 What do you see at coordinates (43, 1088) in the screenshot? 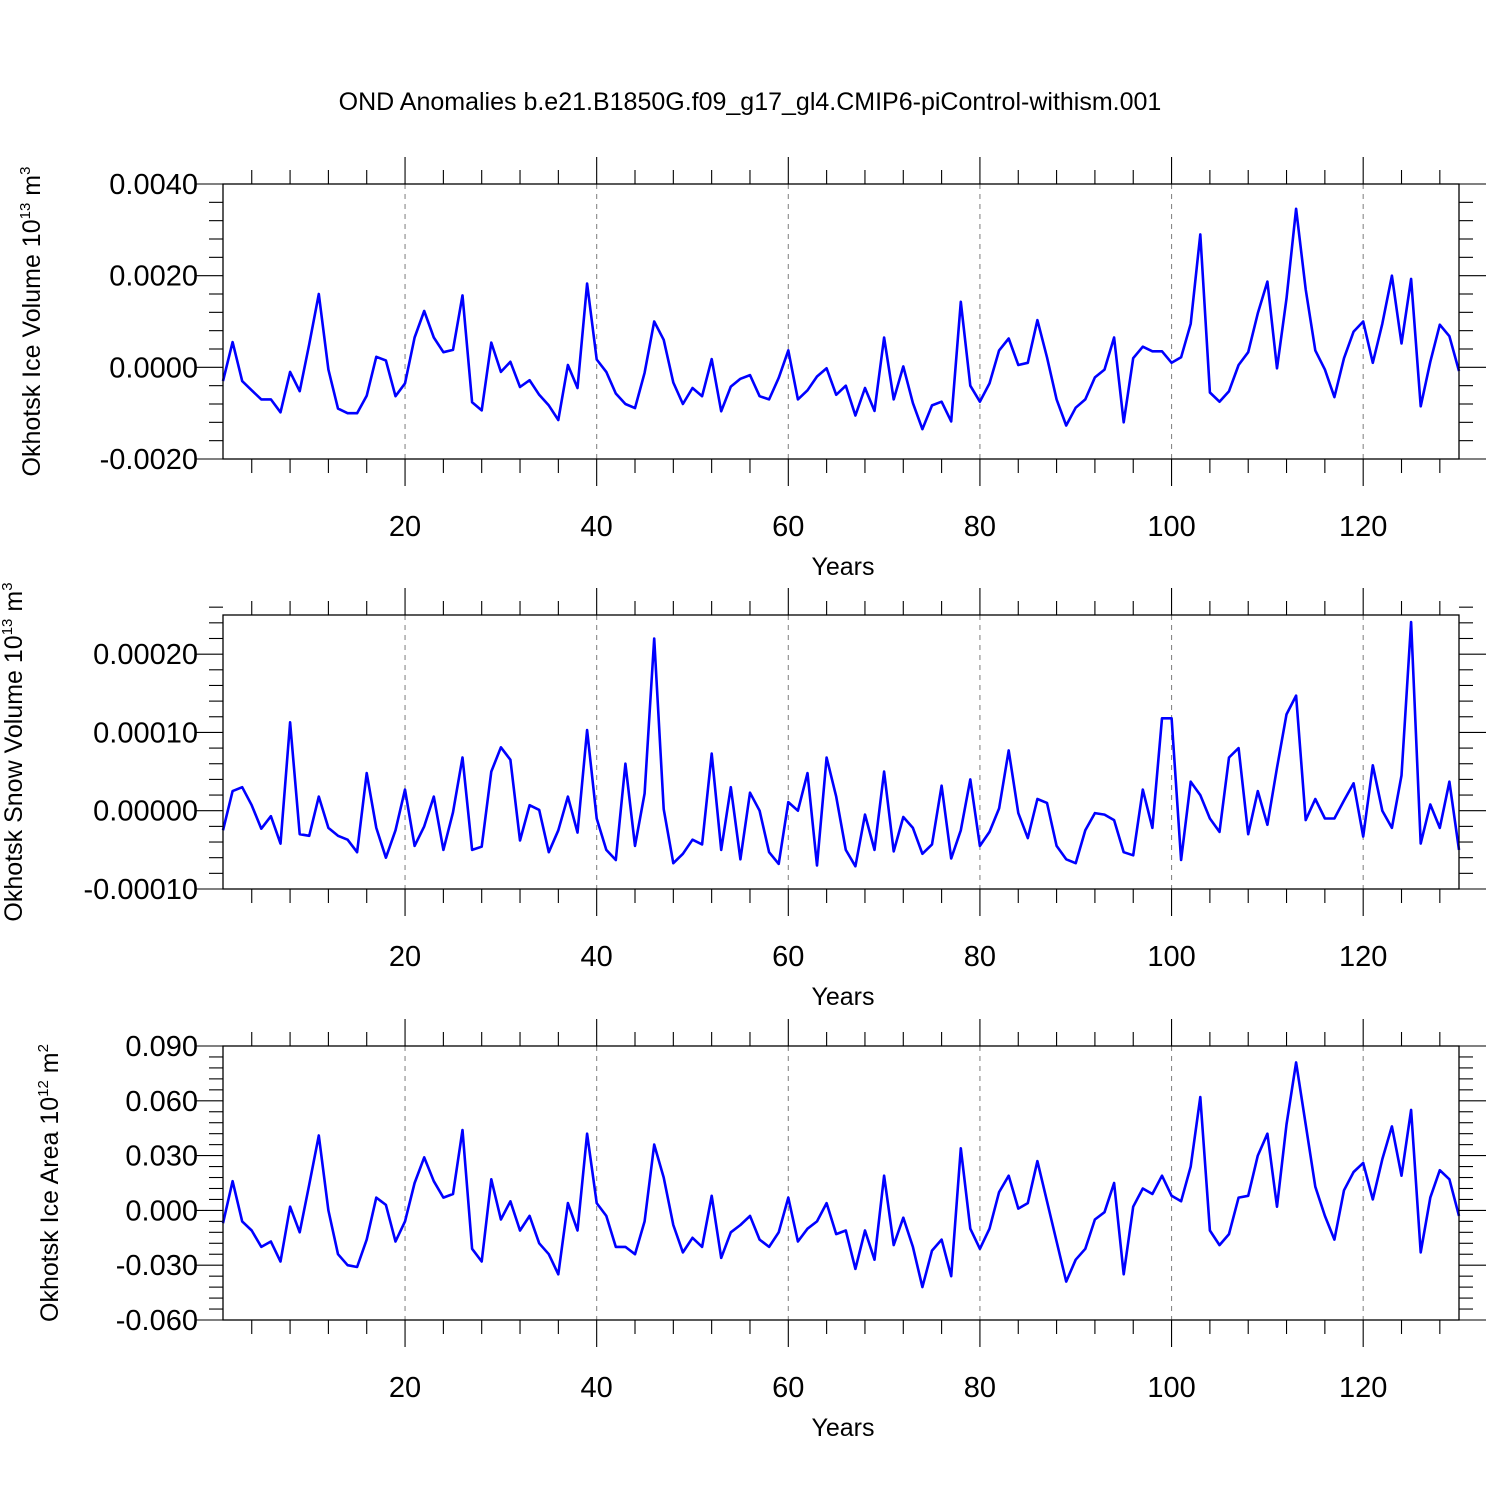
I see `y-axis-title-ylabel-exp: 12` at bounding box center [43, 1088].